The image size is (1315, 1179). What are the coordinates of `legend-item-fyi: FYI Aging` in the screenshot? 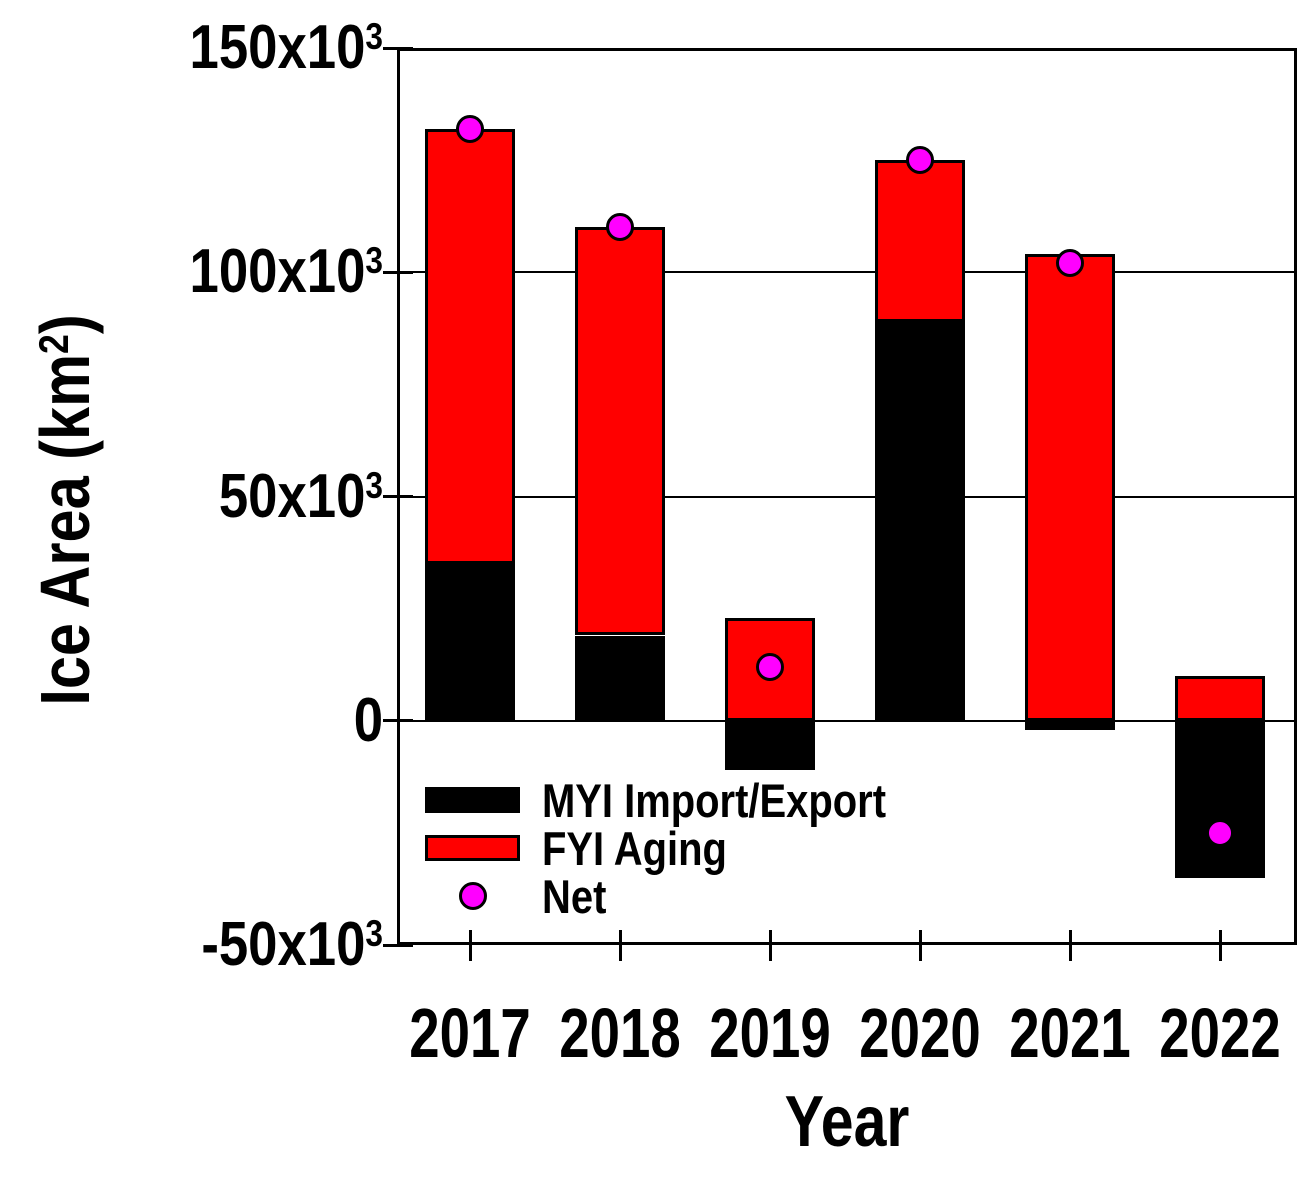 It's located at (686, 848).